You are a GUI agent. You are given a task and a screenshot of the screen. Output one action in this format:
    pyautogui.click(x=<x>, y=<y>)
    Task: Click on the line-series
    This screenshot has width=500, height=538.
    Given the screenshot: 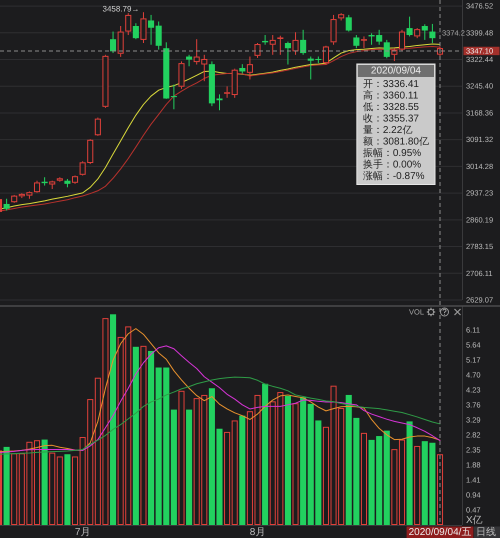 What is the action you would take?
    pyautogui.click(x=220, y=415)
    